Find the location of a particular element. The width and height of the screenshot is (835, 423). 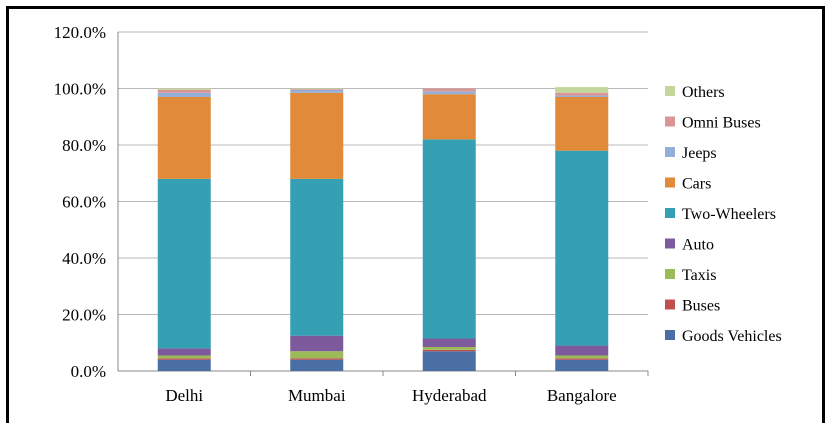

x-tick-label: Bangalore is located at coordinates (582, 395).